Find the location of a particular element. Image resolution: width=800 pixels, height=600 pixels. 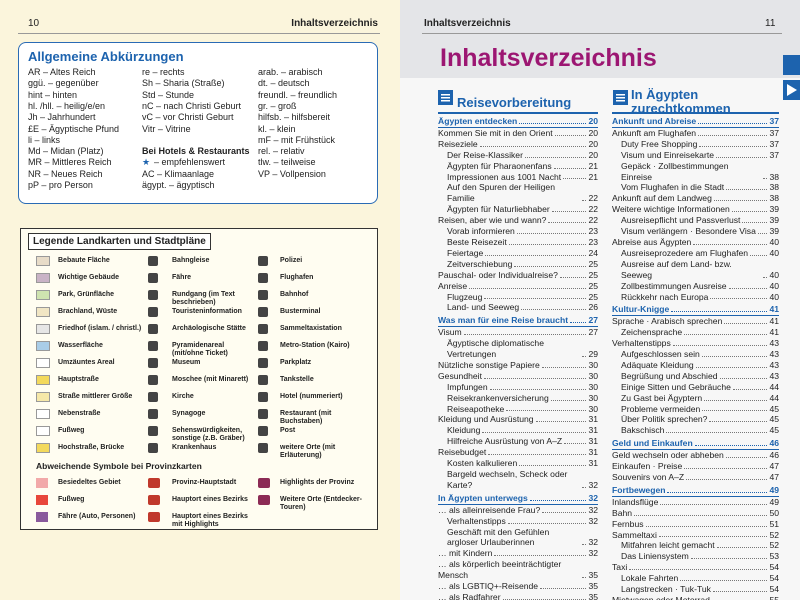

toc-entry: Probleme vermeiden 45 is located at coordinates (695, 409).